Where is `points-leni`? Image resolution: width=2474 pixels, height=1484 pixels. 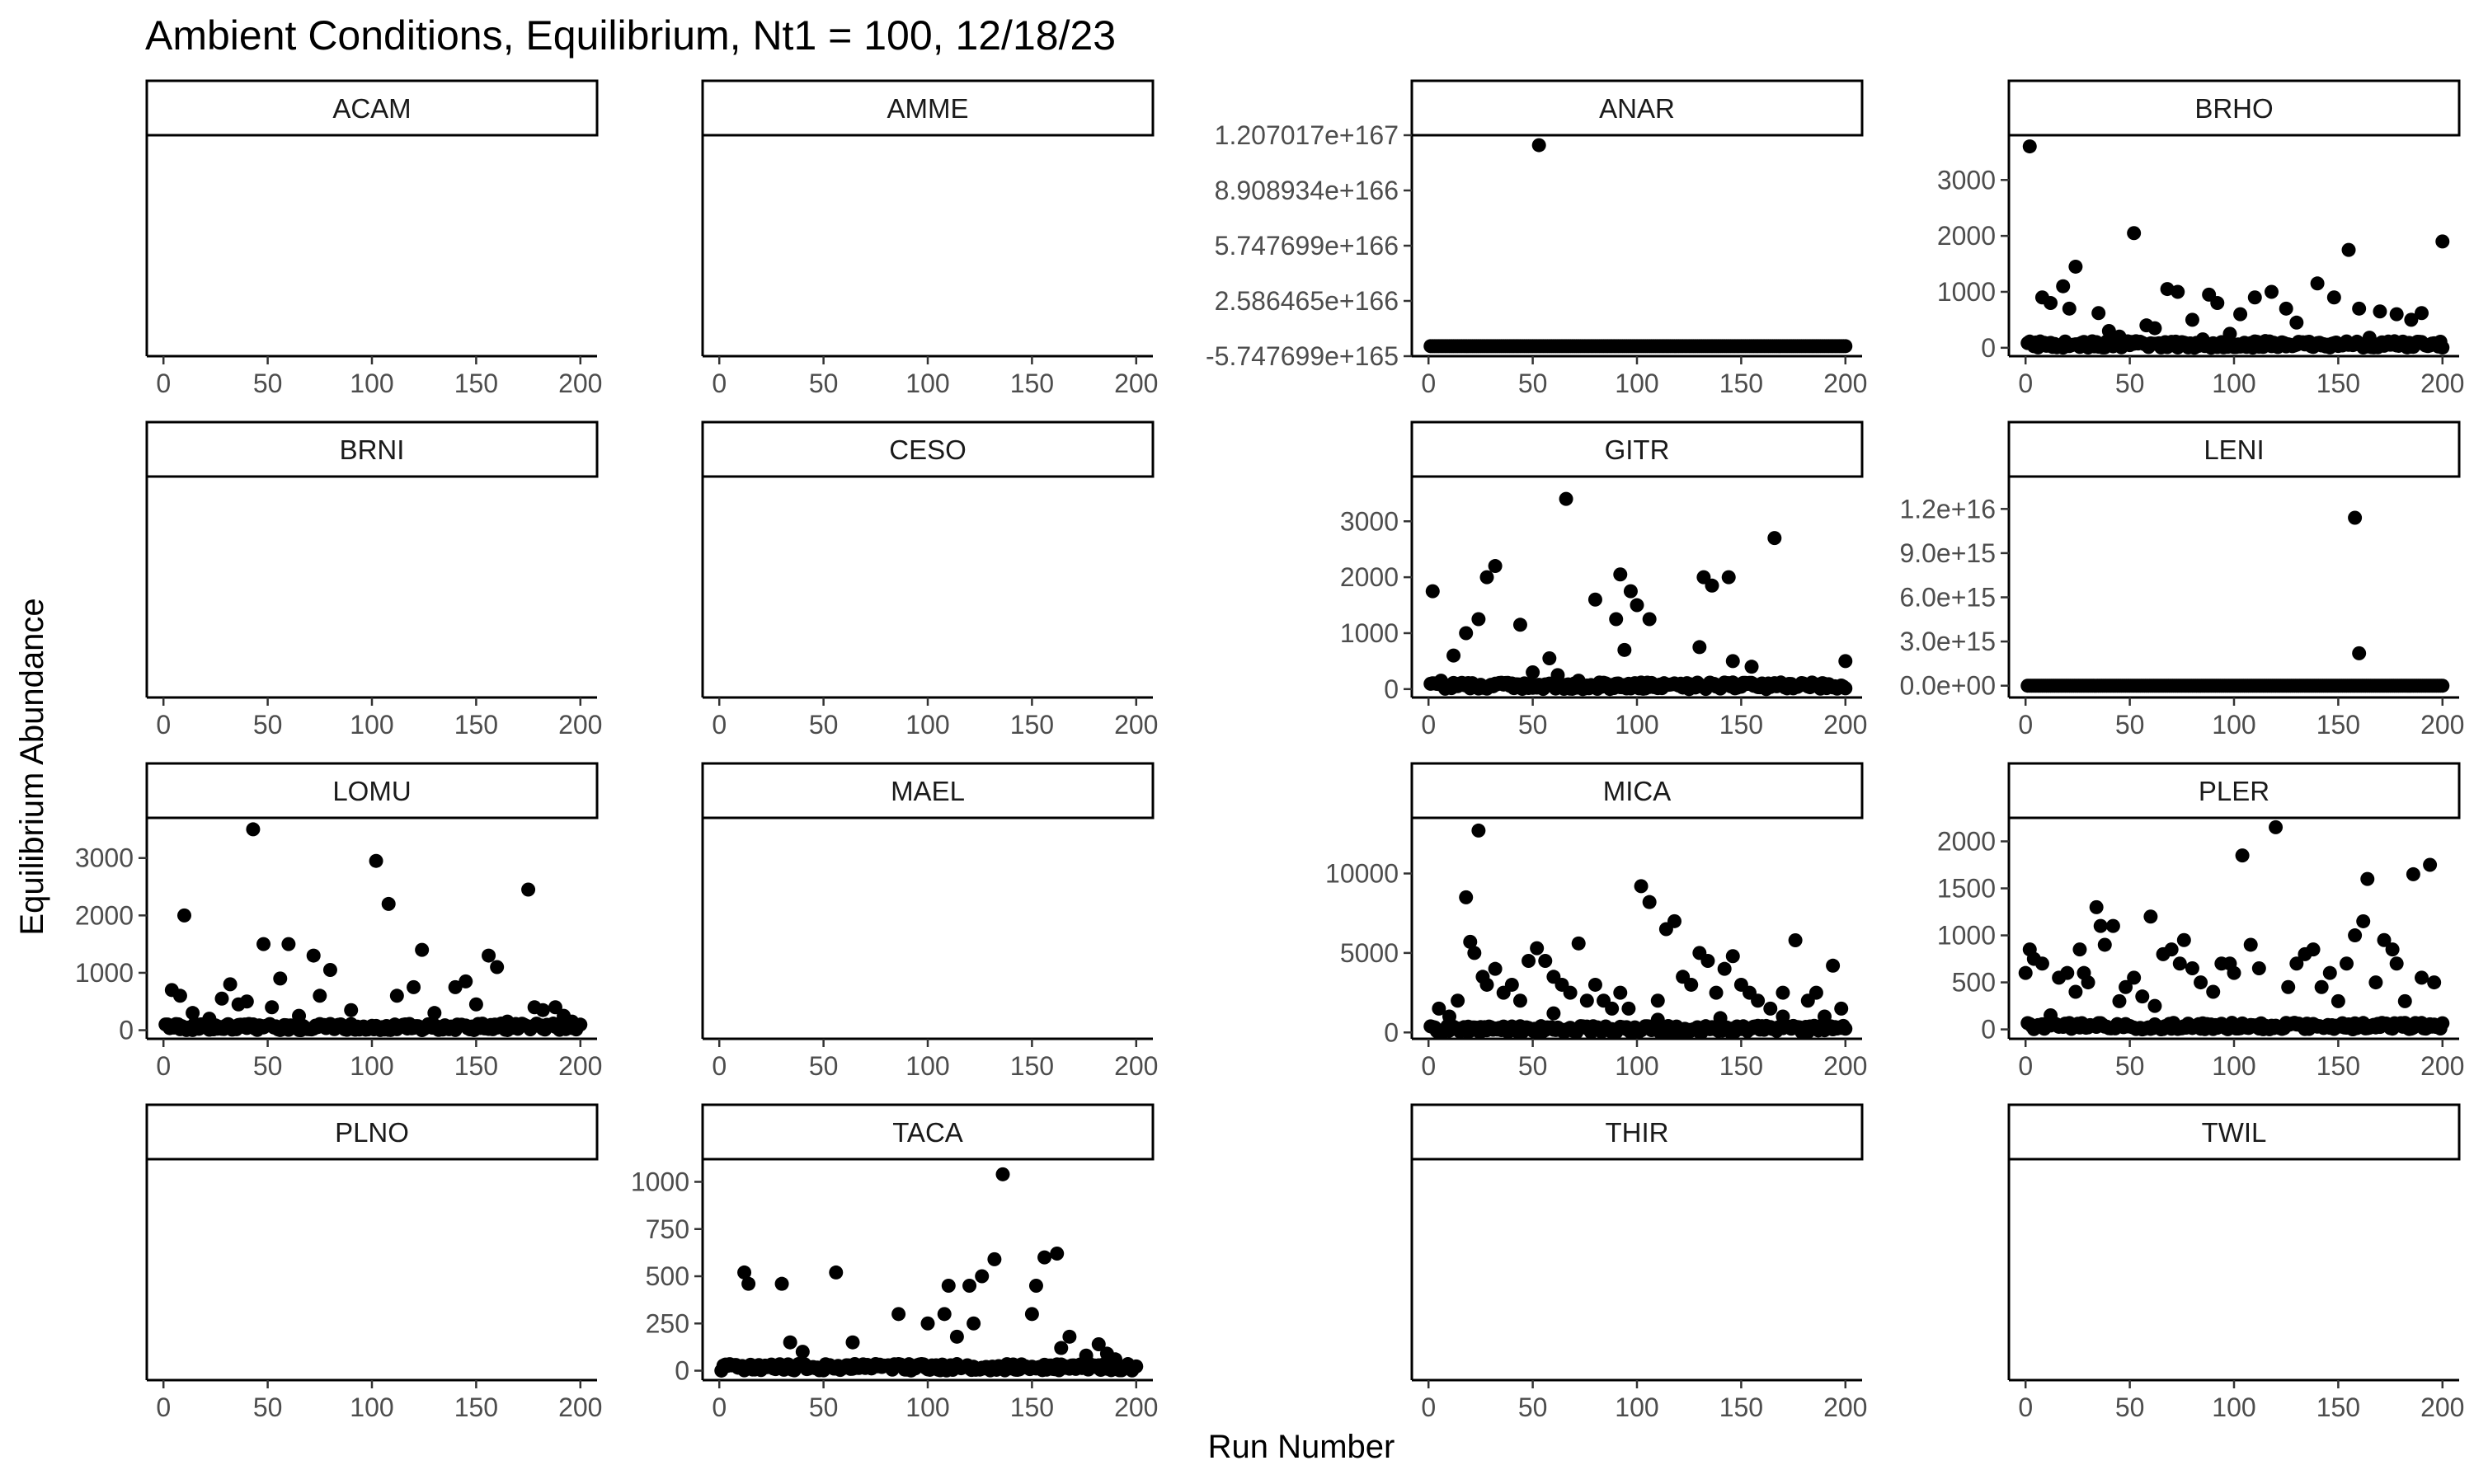 points-leni is located at coordinates (2235, 601).